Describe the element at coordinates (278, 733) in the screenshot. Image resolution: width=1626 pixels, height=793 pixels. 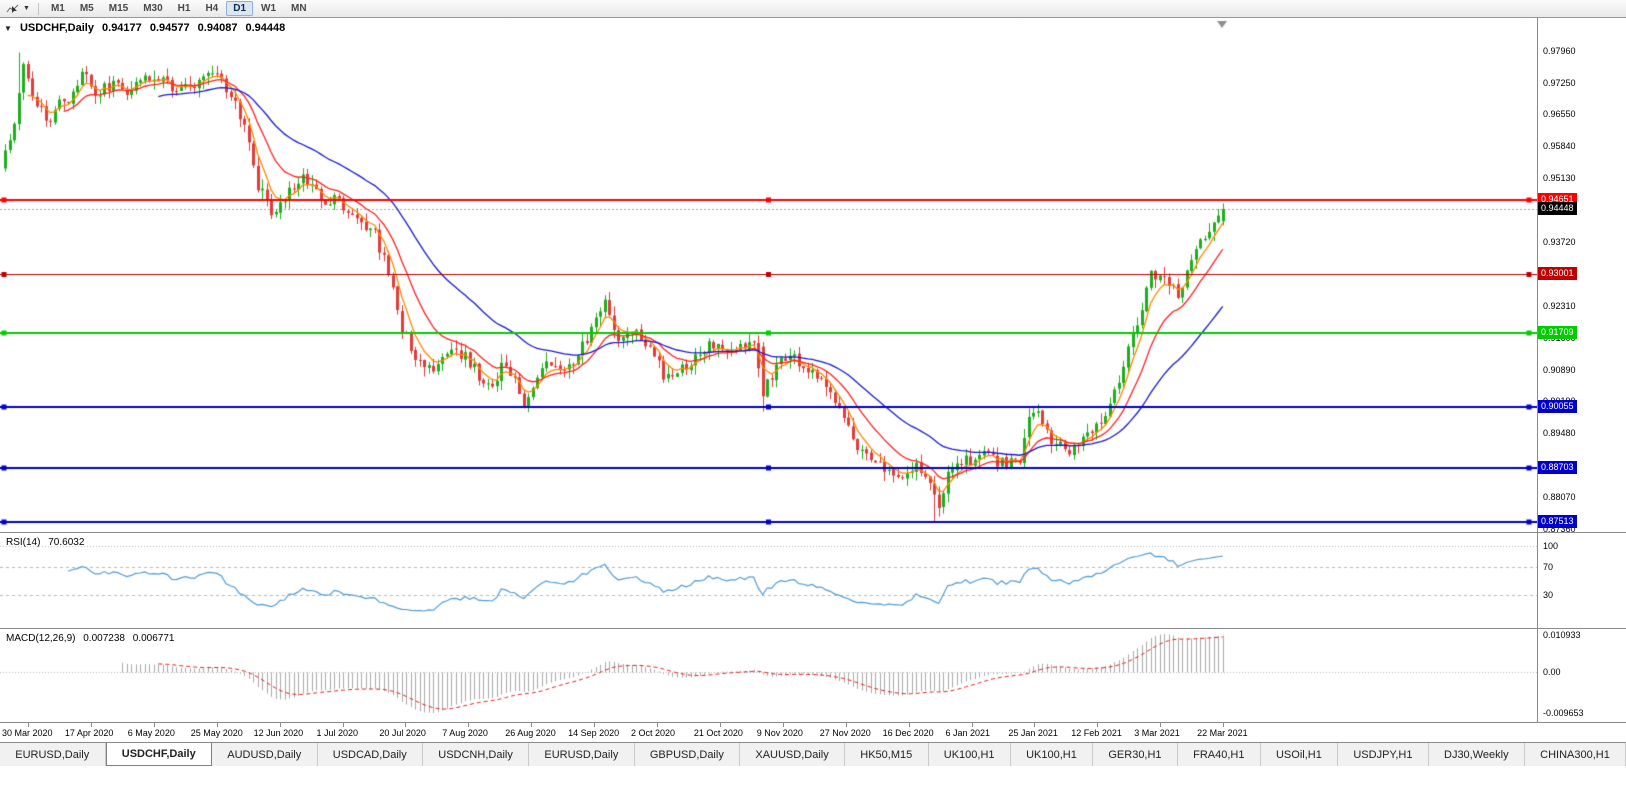
I see `x-axis-date-label: 12 Jun 2020` at that location.